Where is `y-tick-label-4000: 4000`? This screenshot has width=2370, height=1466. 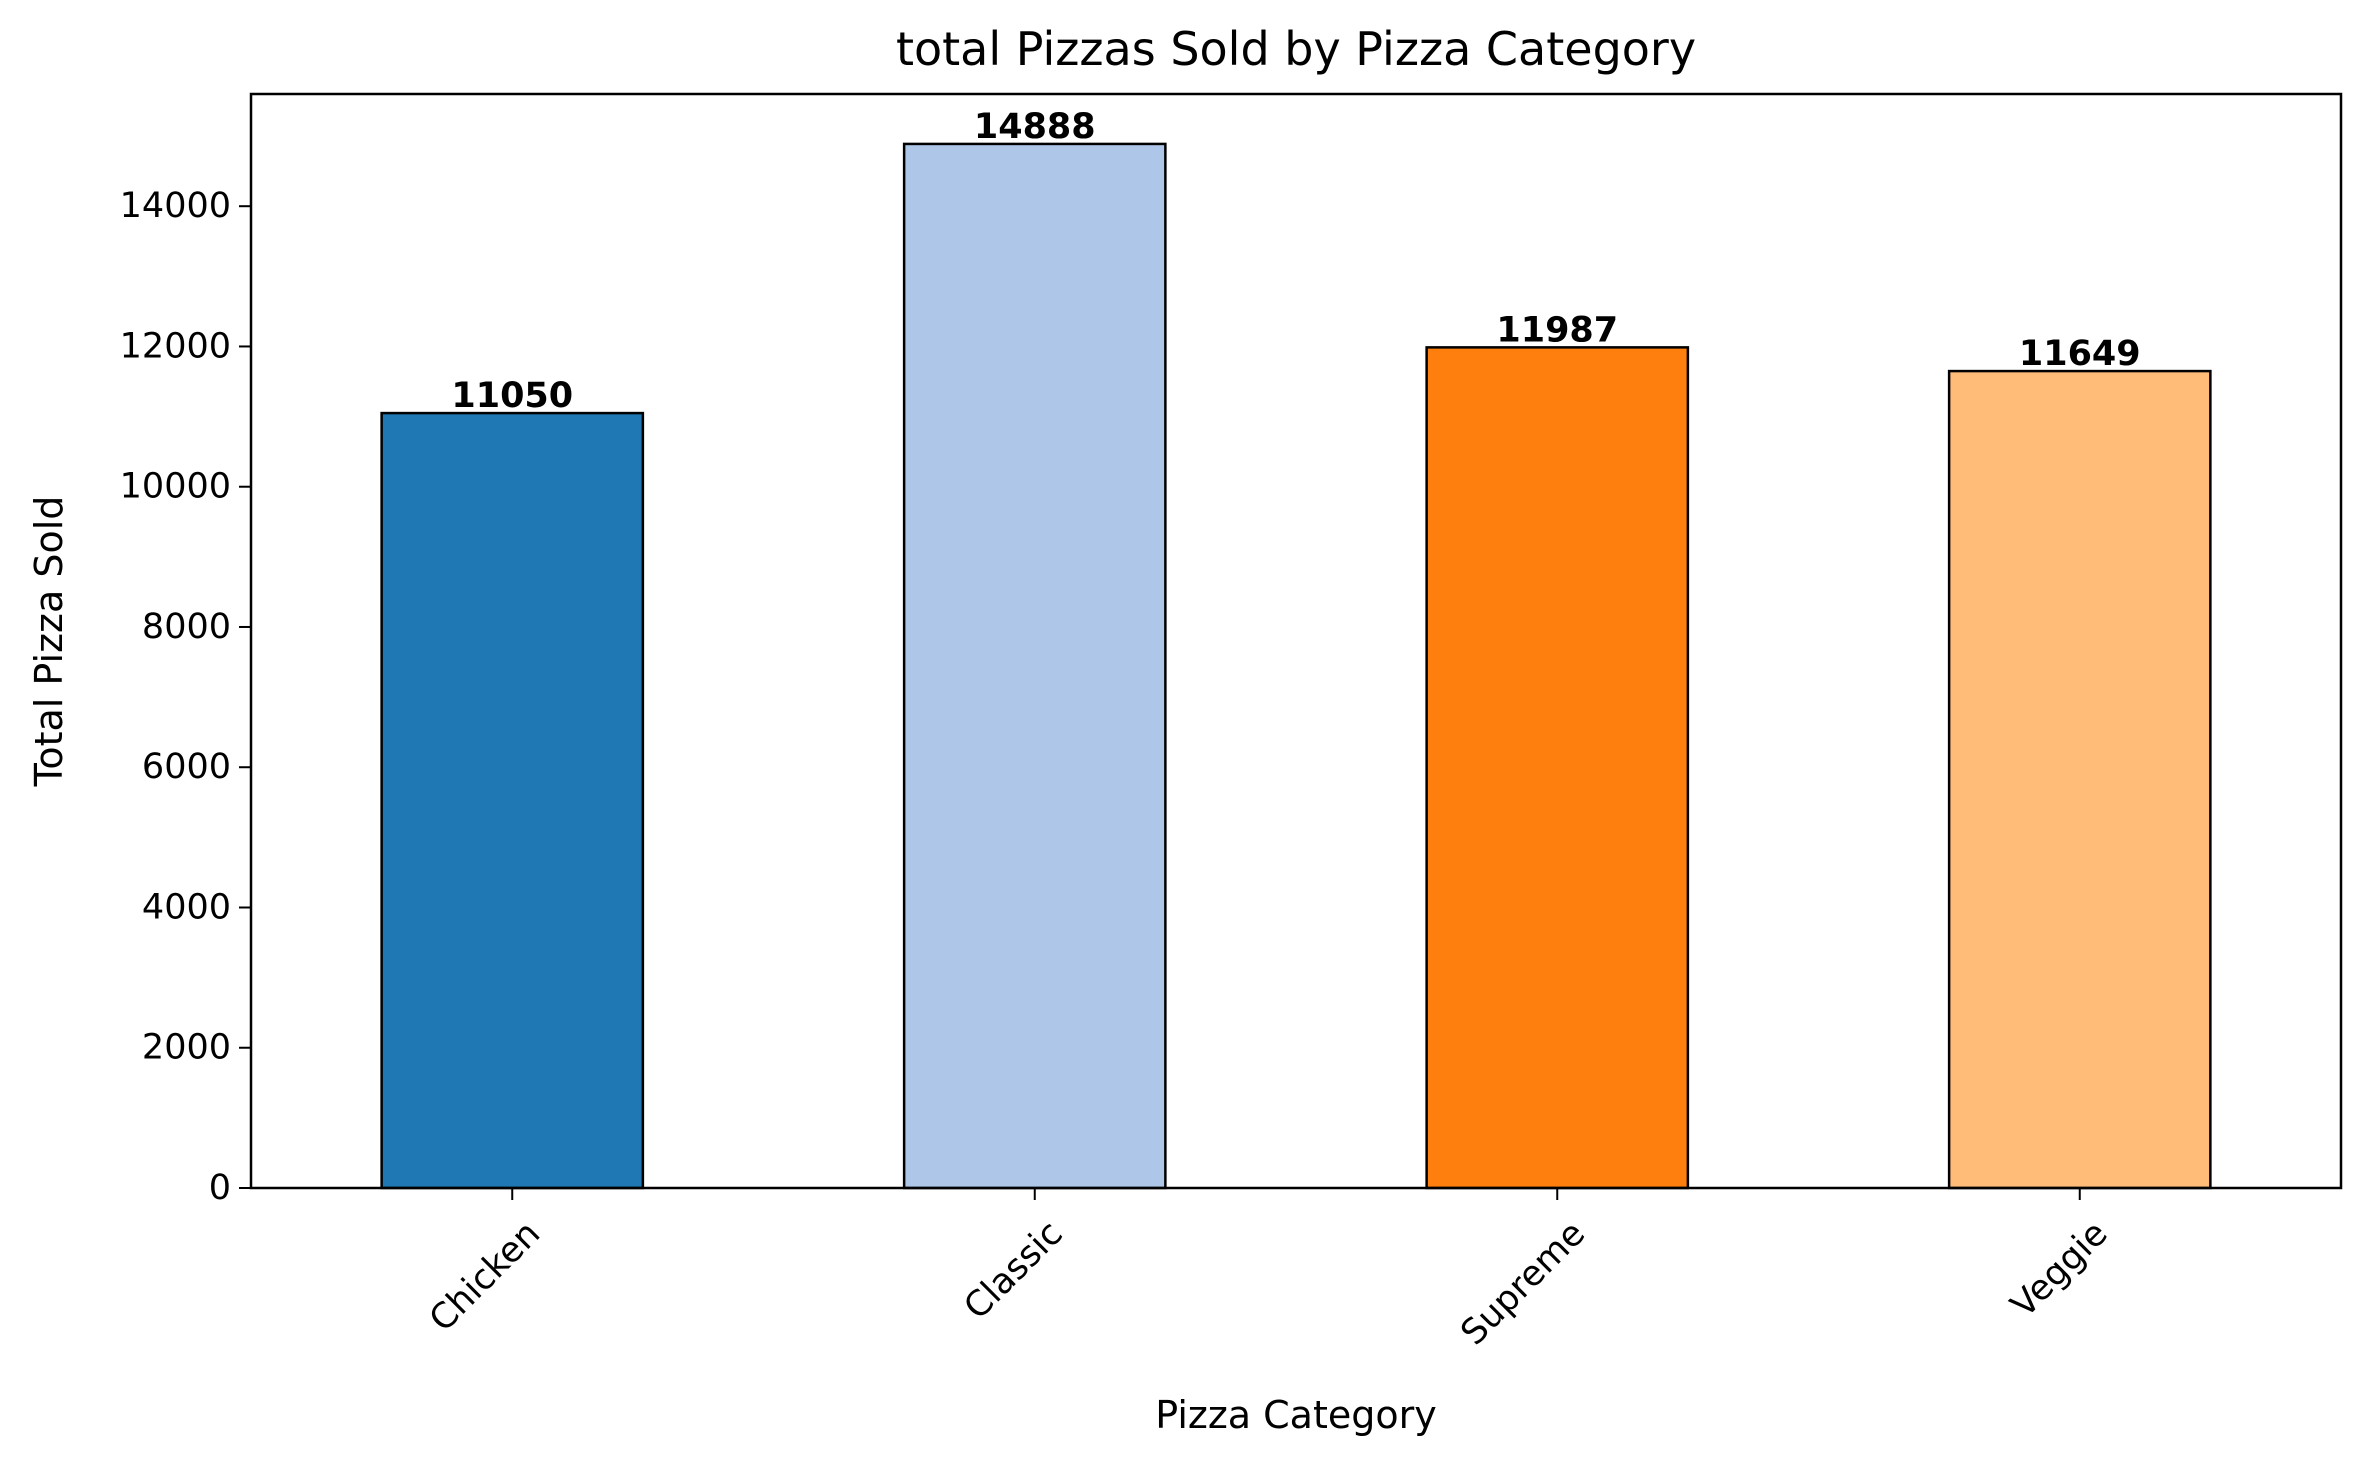 y-tick-label-4000: 4000 is located at coordinates (186, 907).